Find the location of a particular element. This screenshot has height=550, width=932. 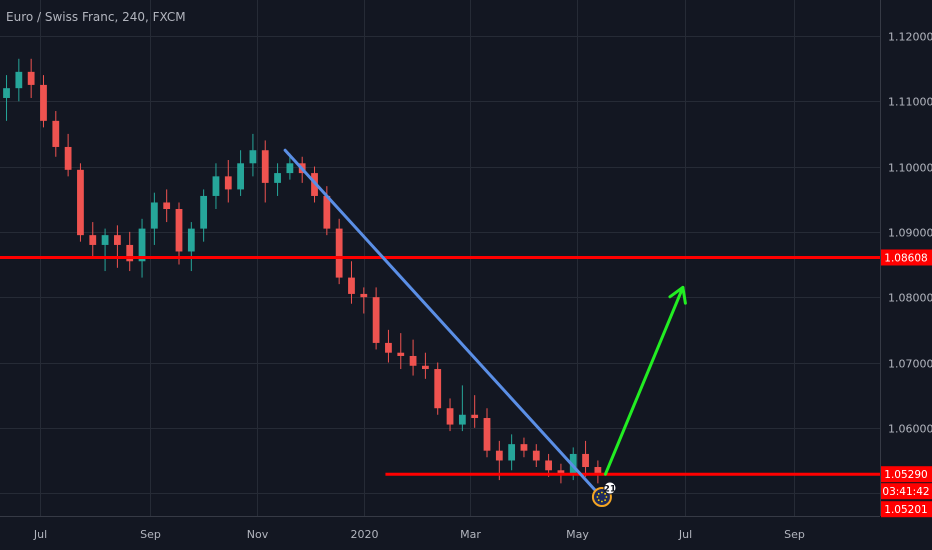

price-label-text: 1.05201 is located at coordinates (905, 510).